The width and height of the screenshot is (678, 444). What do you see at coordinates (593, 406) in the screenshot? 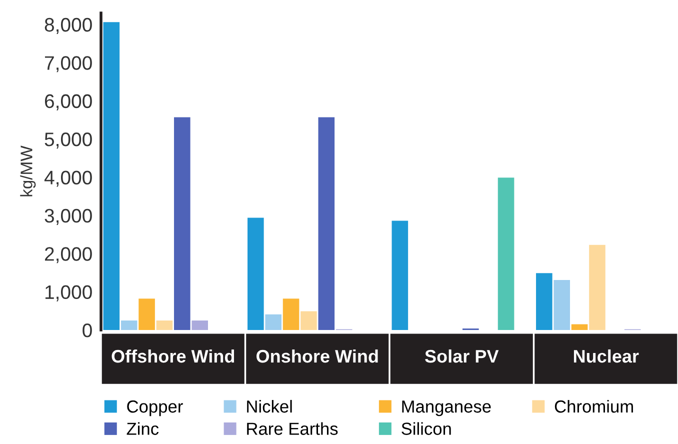
I see `legend-label: Chromium` at bounding box center [593, 406].